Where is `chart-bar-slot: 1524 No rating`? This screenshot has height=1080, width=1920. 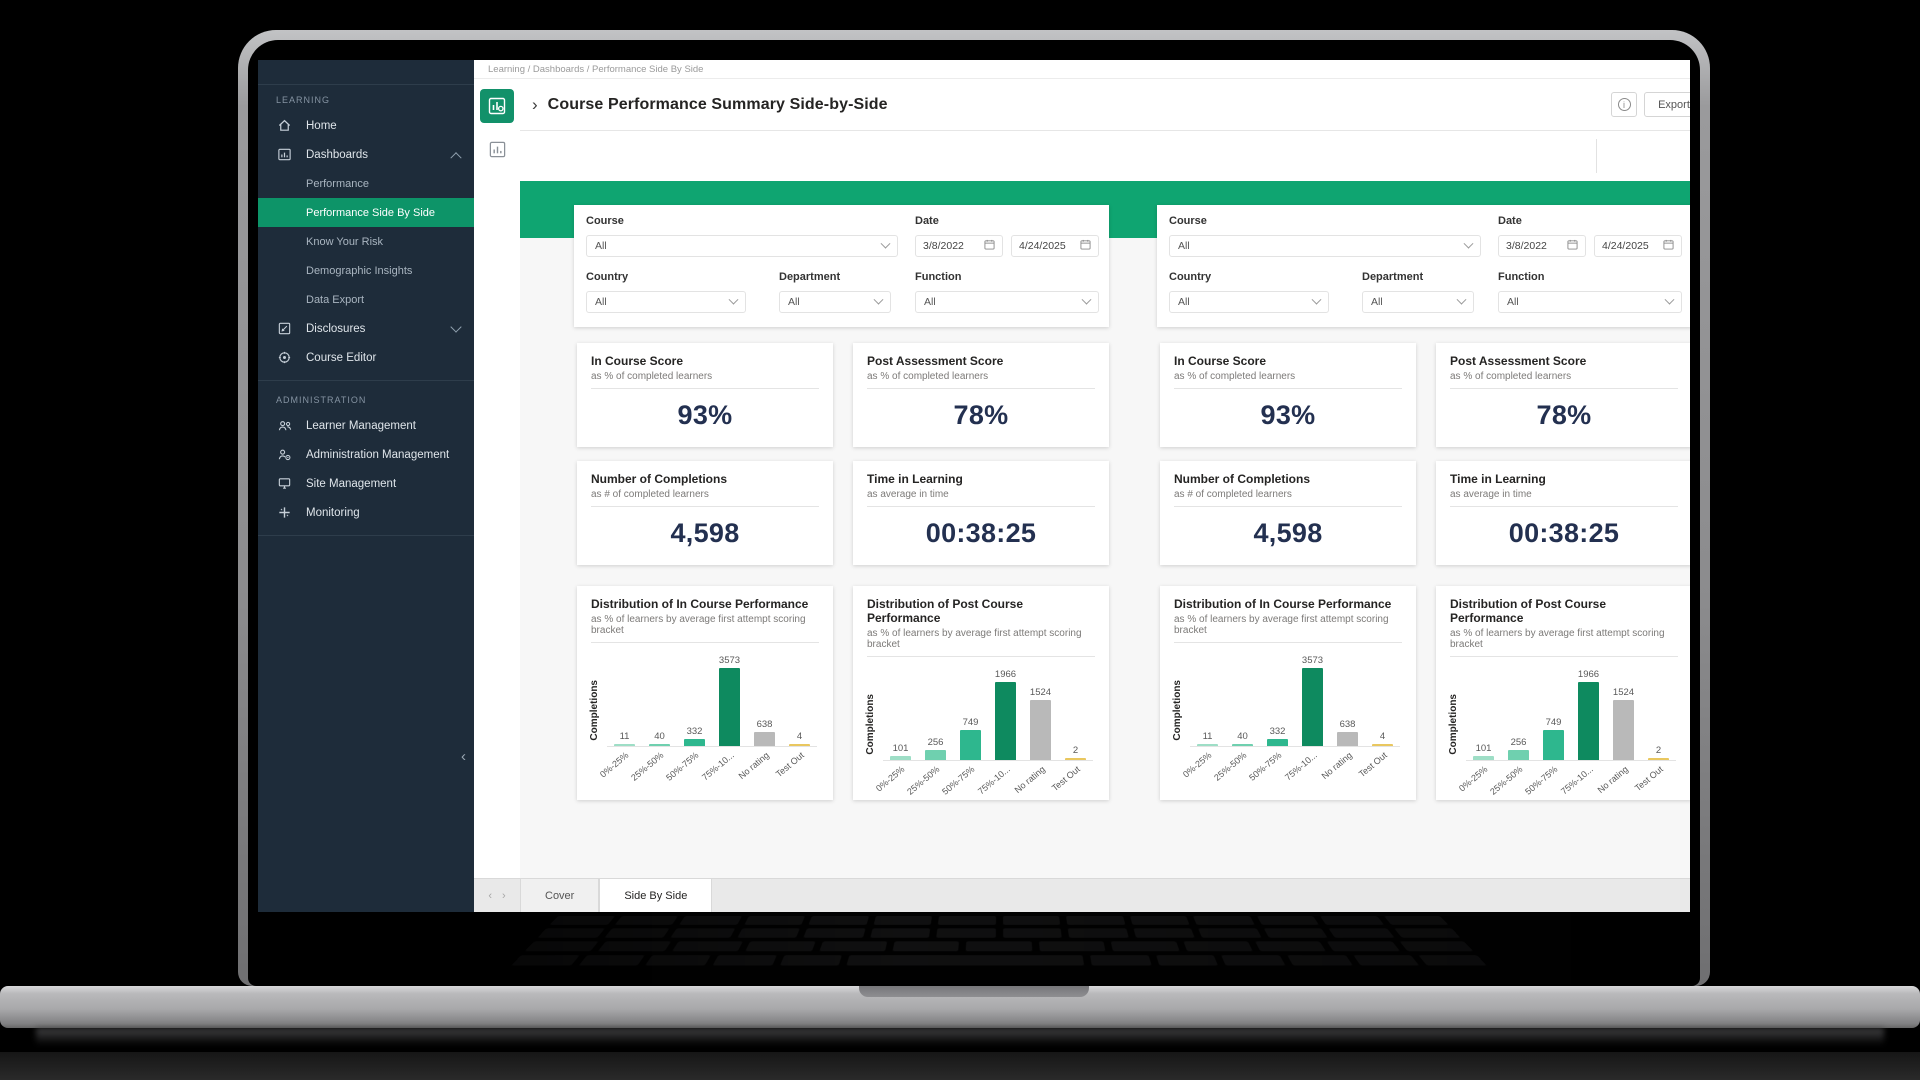
chart-bar-slot: 1524 No rating is located at coordinates (1035, 730).